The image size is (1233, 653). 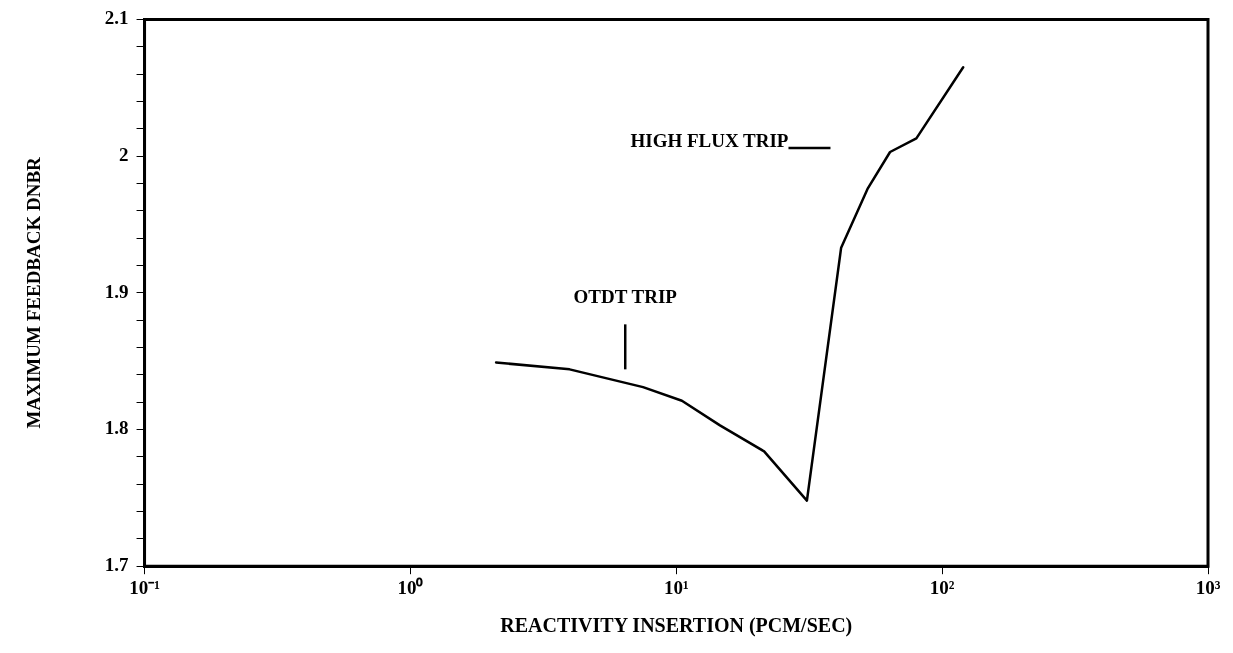 What do you see at coordinates (117, 565) in the screenshot?
I see `y-tick-label: 1.7` at bounding box center [117, 565].